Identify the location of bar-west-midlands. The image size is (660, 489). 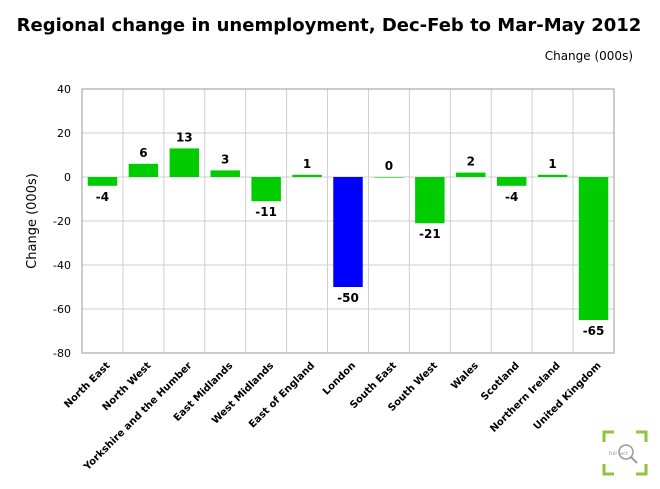
(266, 189).